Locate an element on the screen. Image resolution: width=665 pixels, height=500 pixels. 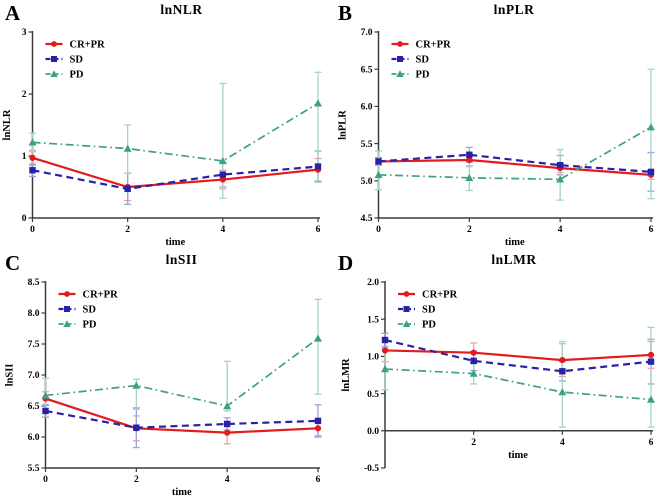
y-tick-label: 3 is located at coordinates (24, 33).